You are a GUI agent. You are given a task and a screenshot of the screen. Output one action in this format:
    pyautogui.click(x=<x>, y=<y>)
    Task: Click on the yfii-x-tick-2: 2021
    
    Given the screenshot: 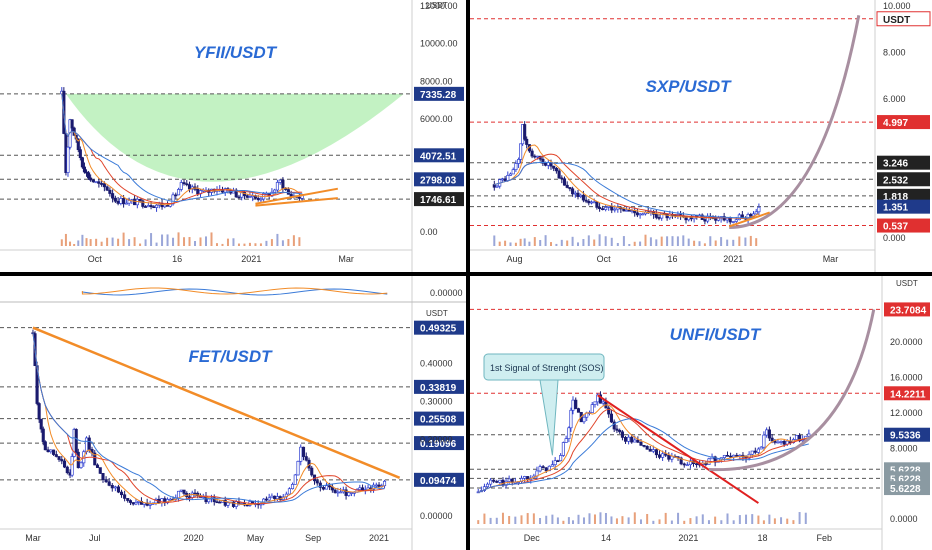 What is the action you would take?
    pyautogui.click(x=251, y=259)
    